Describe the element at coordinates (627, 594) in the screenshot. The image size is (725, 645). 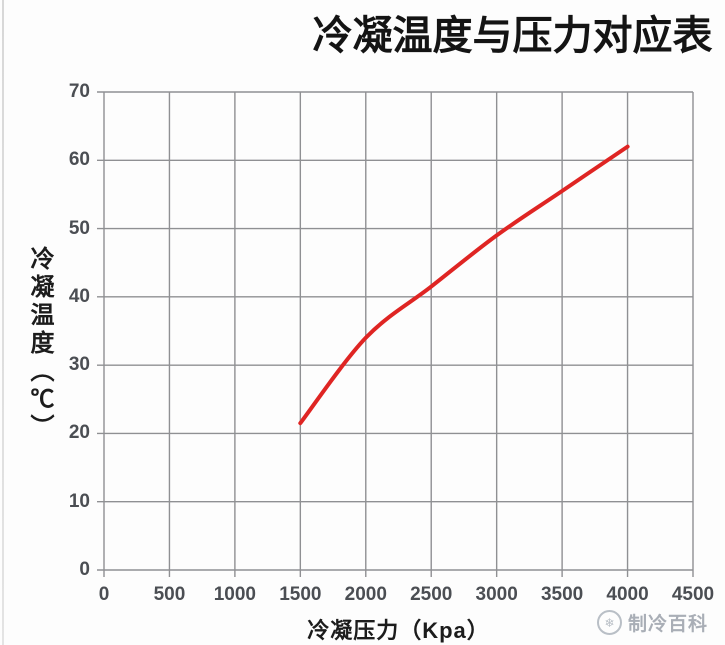
I see `x-axis-tick-label: 4000` at that location.